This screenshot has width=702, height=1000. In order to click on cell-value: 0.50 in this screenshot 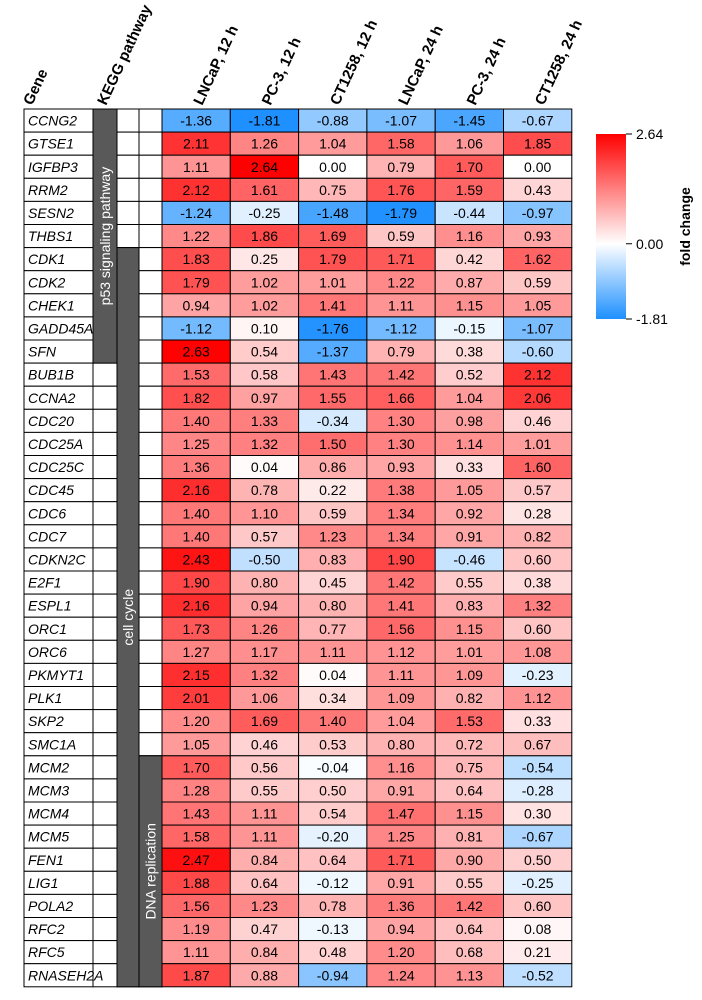, I will do `click(332, 790)`.